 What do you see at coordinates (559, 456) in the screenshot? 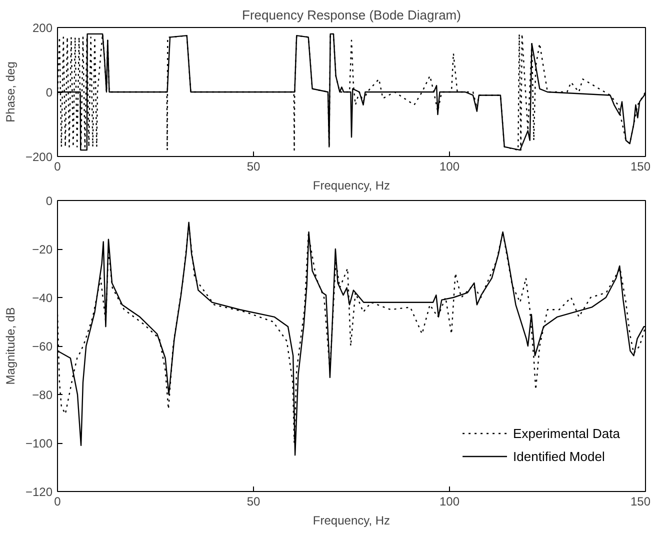
I see `legend-label: Identified Model` at bounding box center [559, 456].